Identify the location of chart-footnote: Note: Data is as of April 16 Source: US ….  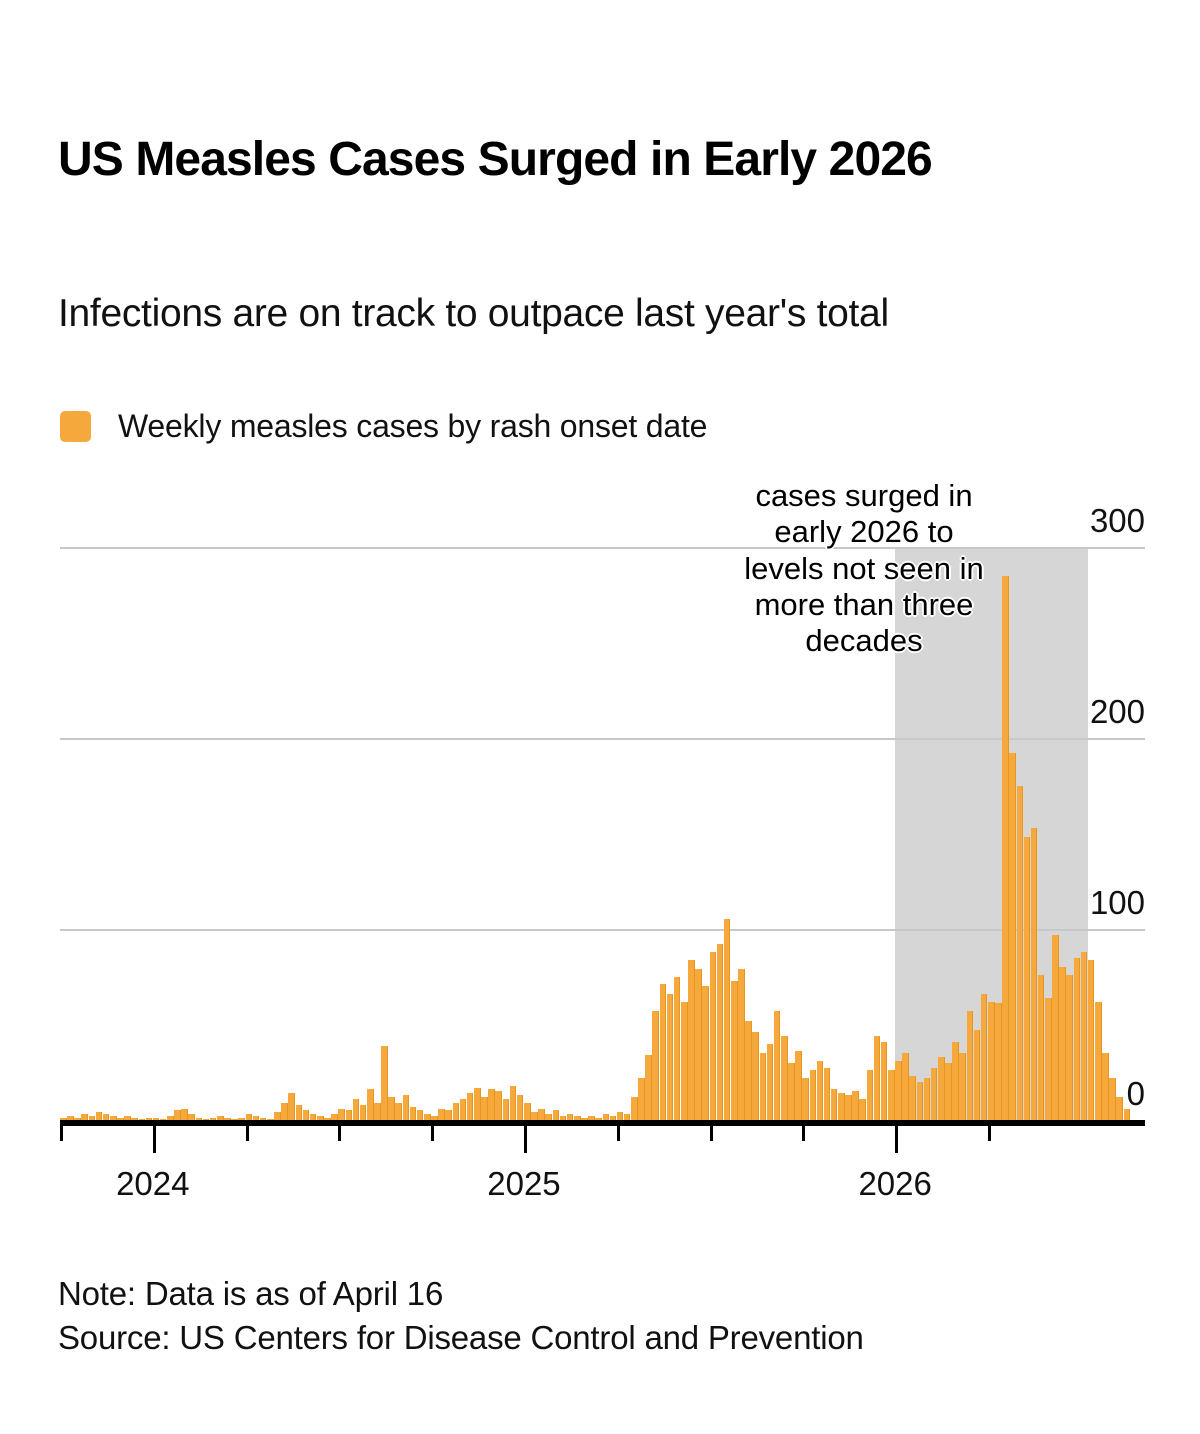
(563, 1315).